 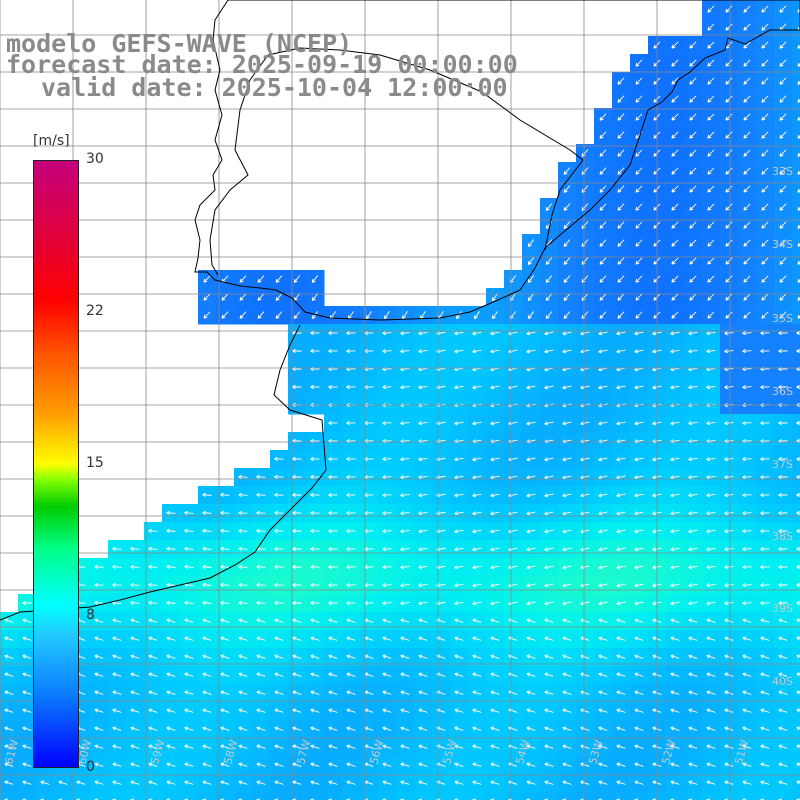 What do you see at coordinates (782, 608) in the screenshot?
I see `latitude-label: 39S` at bounding box center [782, 608].